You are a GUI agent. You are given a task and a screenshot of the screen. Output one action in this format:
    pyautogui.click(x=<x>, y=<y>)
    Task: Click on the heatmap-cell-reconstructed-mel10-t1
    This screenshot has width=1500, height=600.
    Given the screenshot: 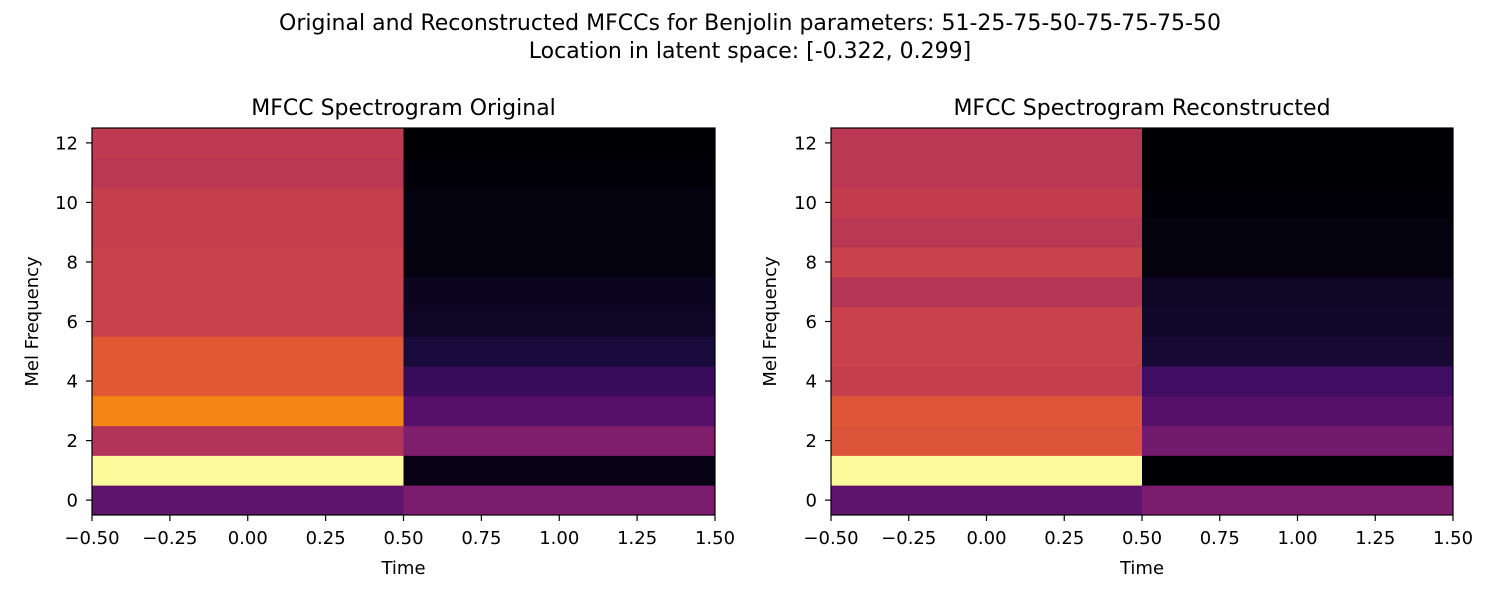 What is the action you would take?
    pyautogui.click(x=1298, y=202)
    